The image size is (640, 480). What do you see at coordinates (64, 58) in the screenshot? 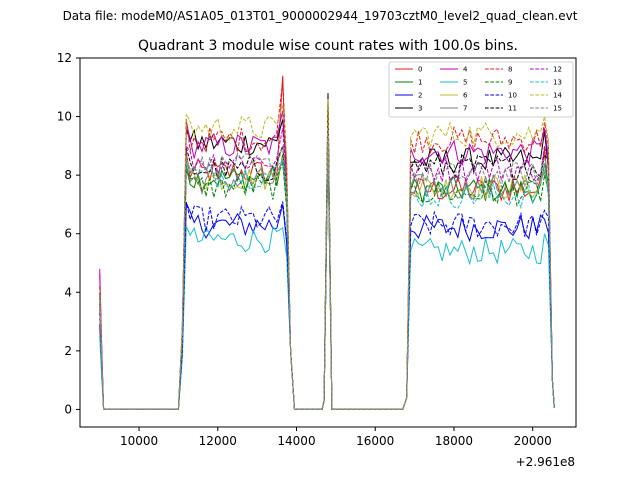
I see `y-tick-label: 12` at bounding box center [64, 58].